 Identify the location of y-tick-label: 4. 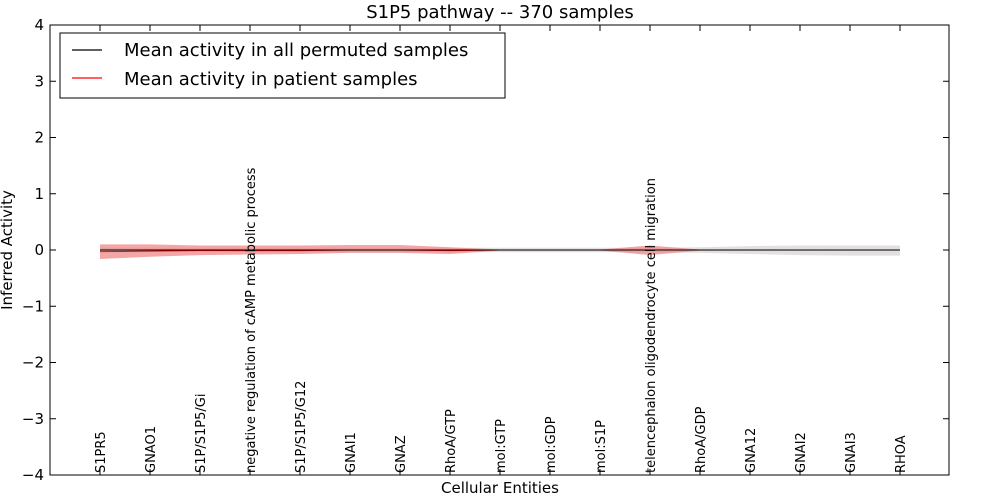
(39, 25).